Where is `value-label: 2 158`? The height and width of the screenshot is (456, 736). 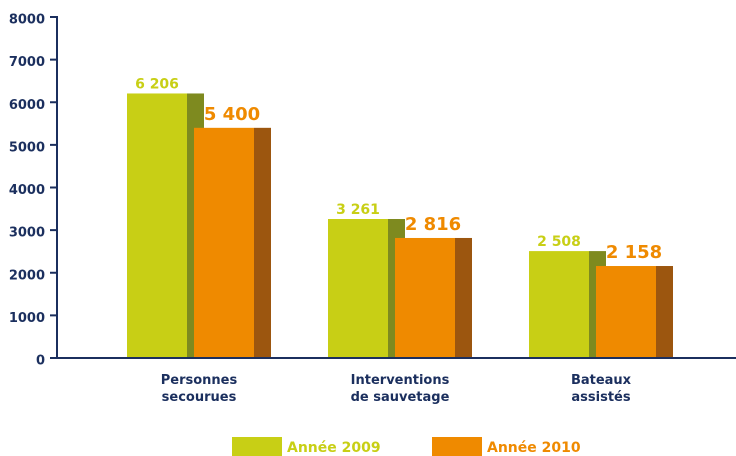 value-label: 2 158 is located at coordinates (634, 252).